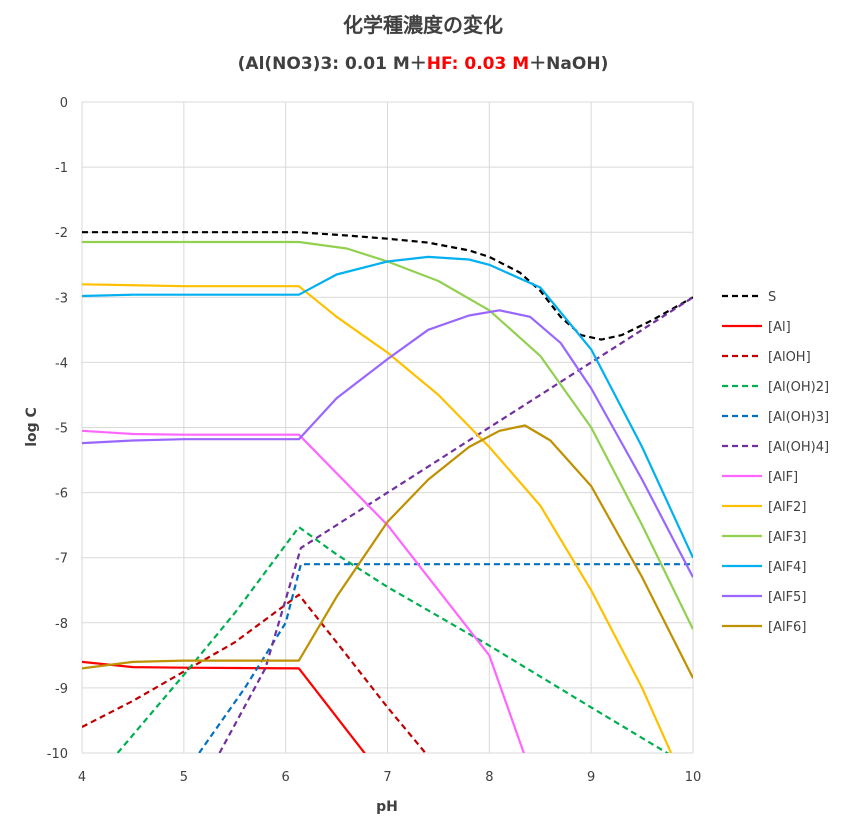 This screenshot has height=832, width=846. What do you see at coordinates (798, 447) in the screenshot?
I see `legend-label: [Al(OH)4]` at bounding box center [798, 447].